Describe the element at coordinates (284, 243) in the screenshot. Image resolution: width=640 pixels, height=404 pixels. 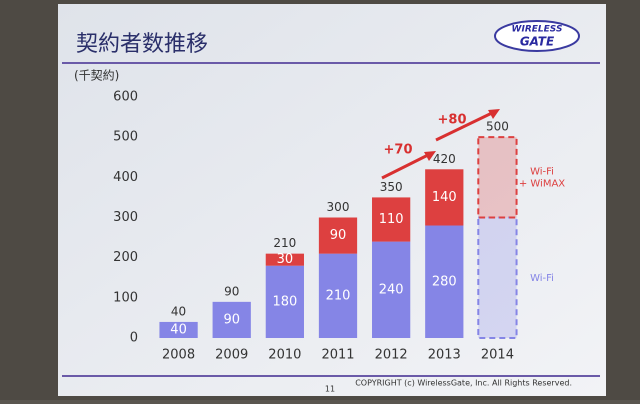
I see `total-label: 210` at that location.